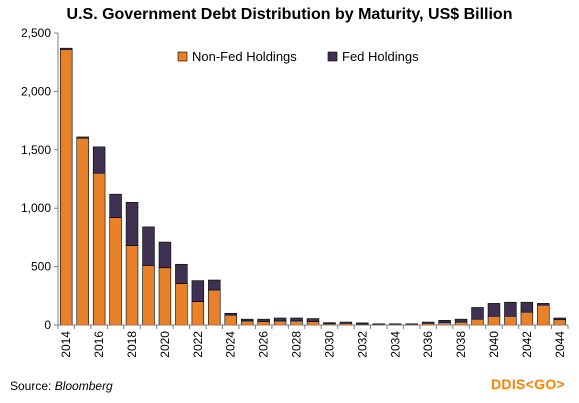 The height and width of the screenshot is (403, 579). Describe the element at coordinates (148, 246) in the screenshot. I see `bar-fed-2019` at that location.